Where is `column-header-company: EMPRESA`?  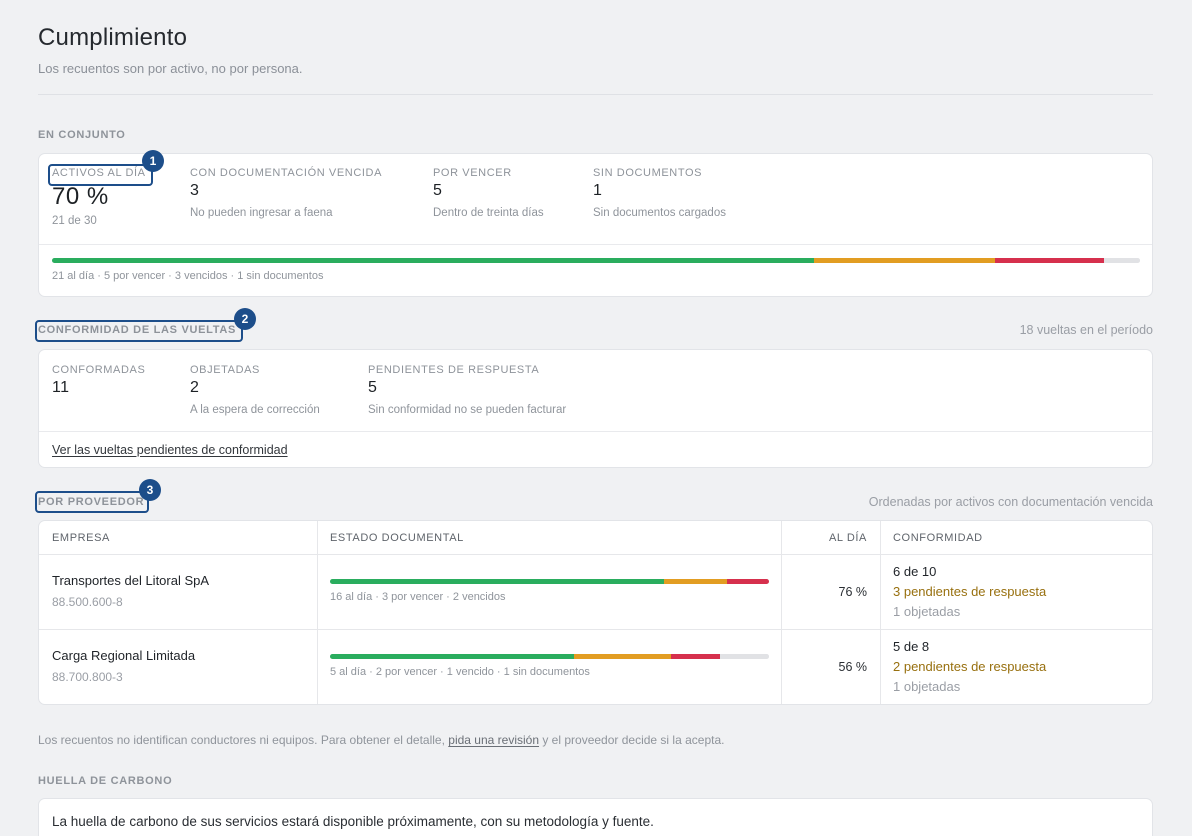
column-header-company: EMPRESA is located at coordinates (81, 537).